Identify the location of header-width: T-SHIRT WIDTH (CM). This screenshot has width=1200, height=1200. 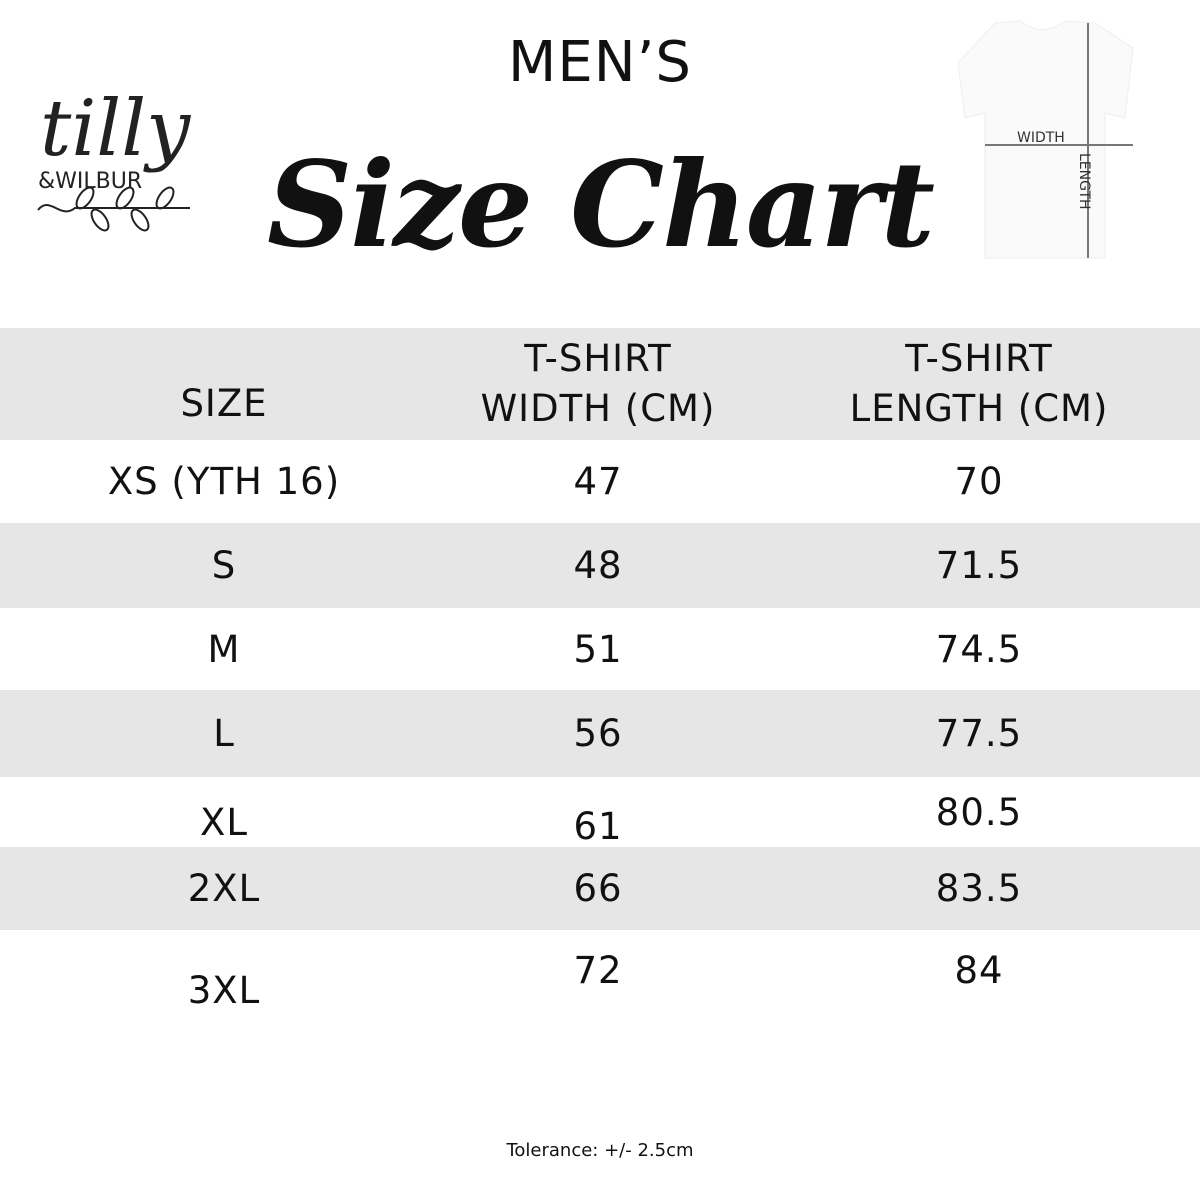
(598, 383).